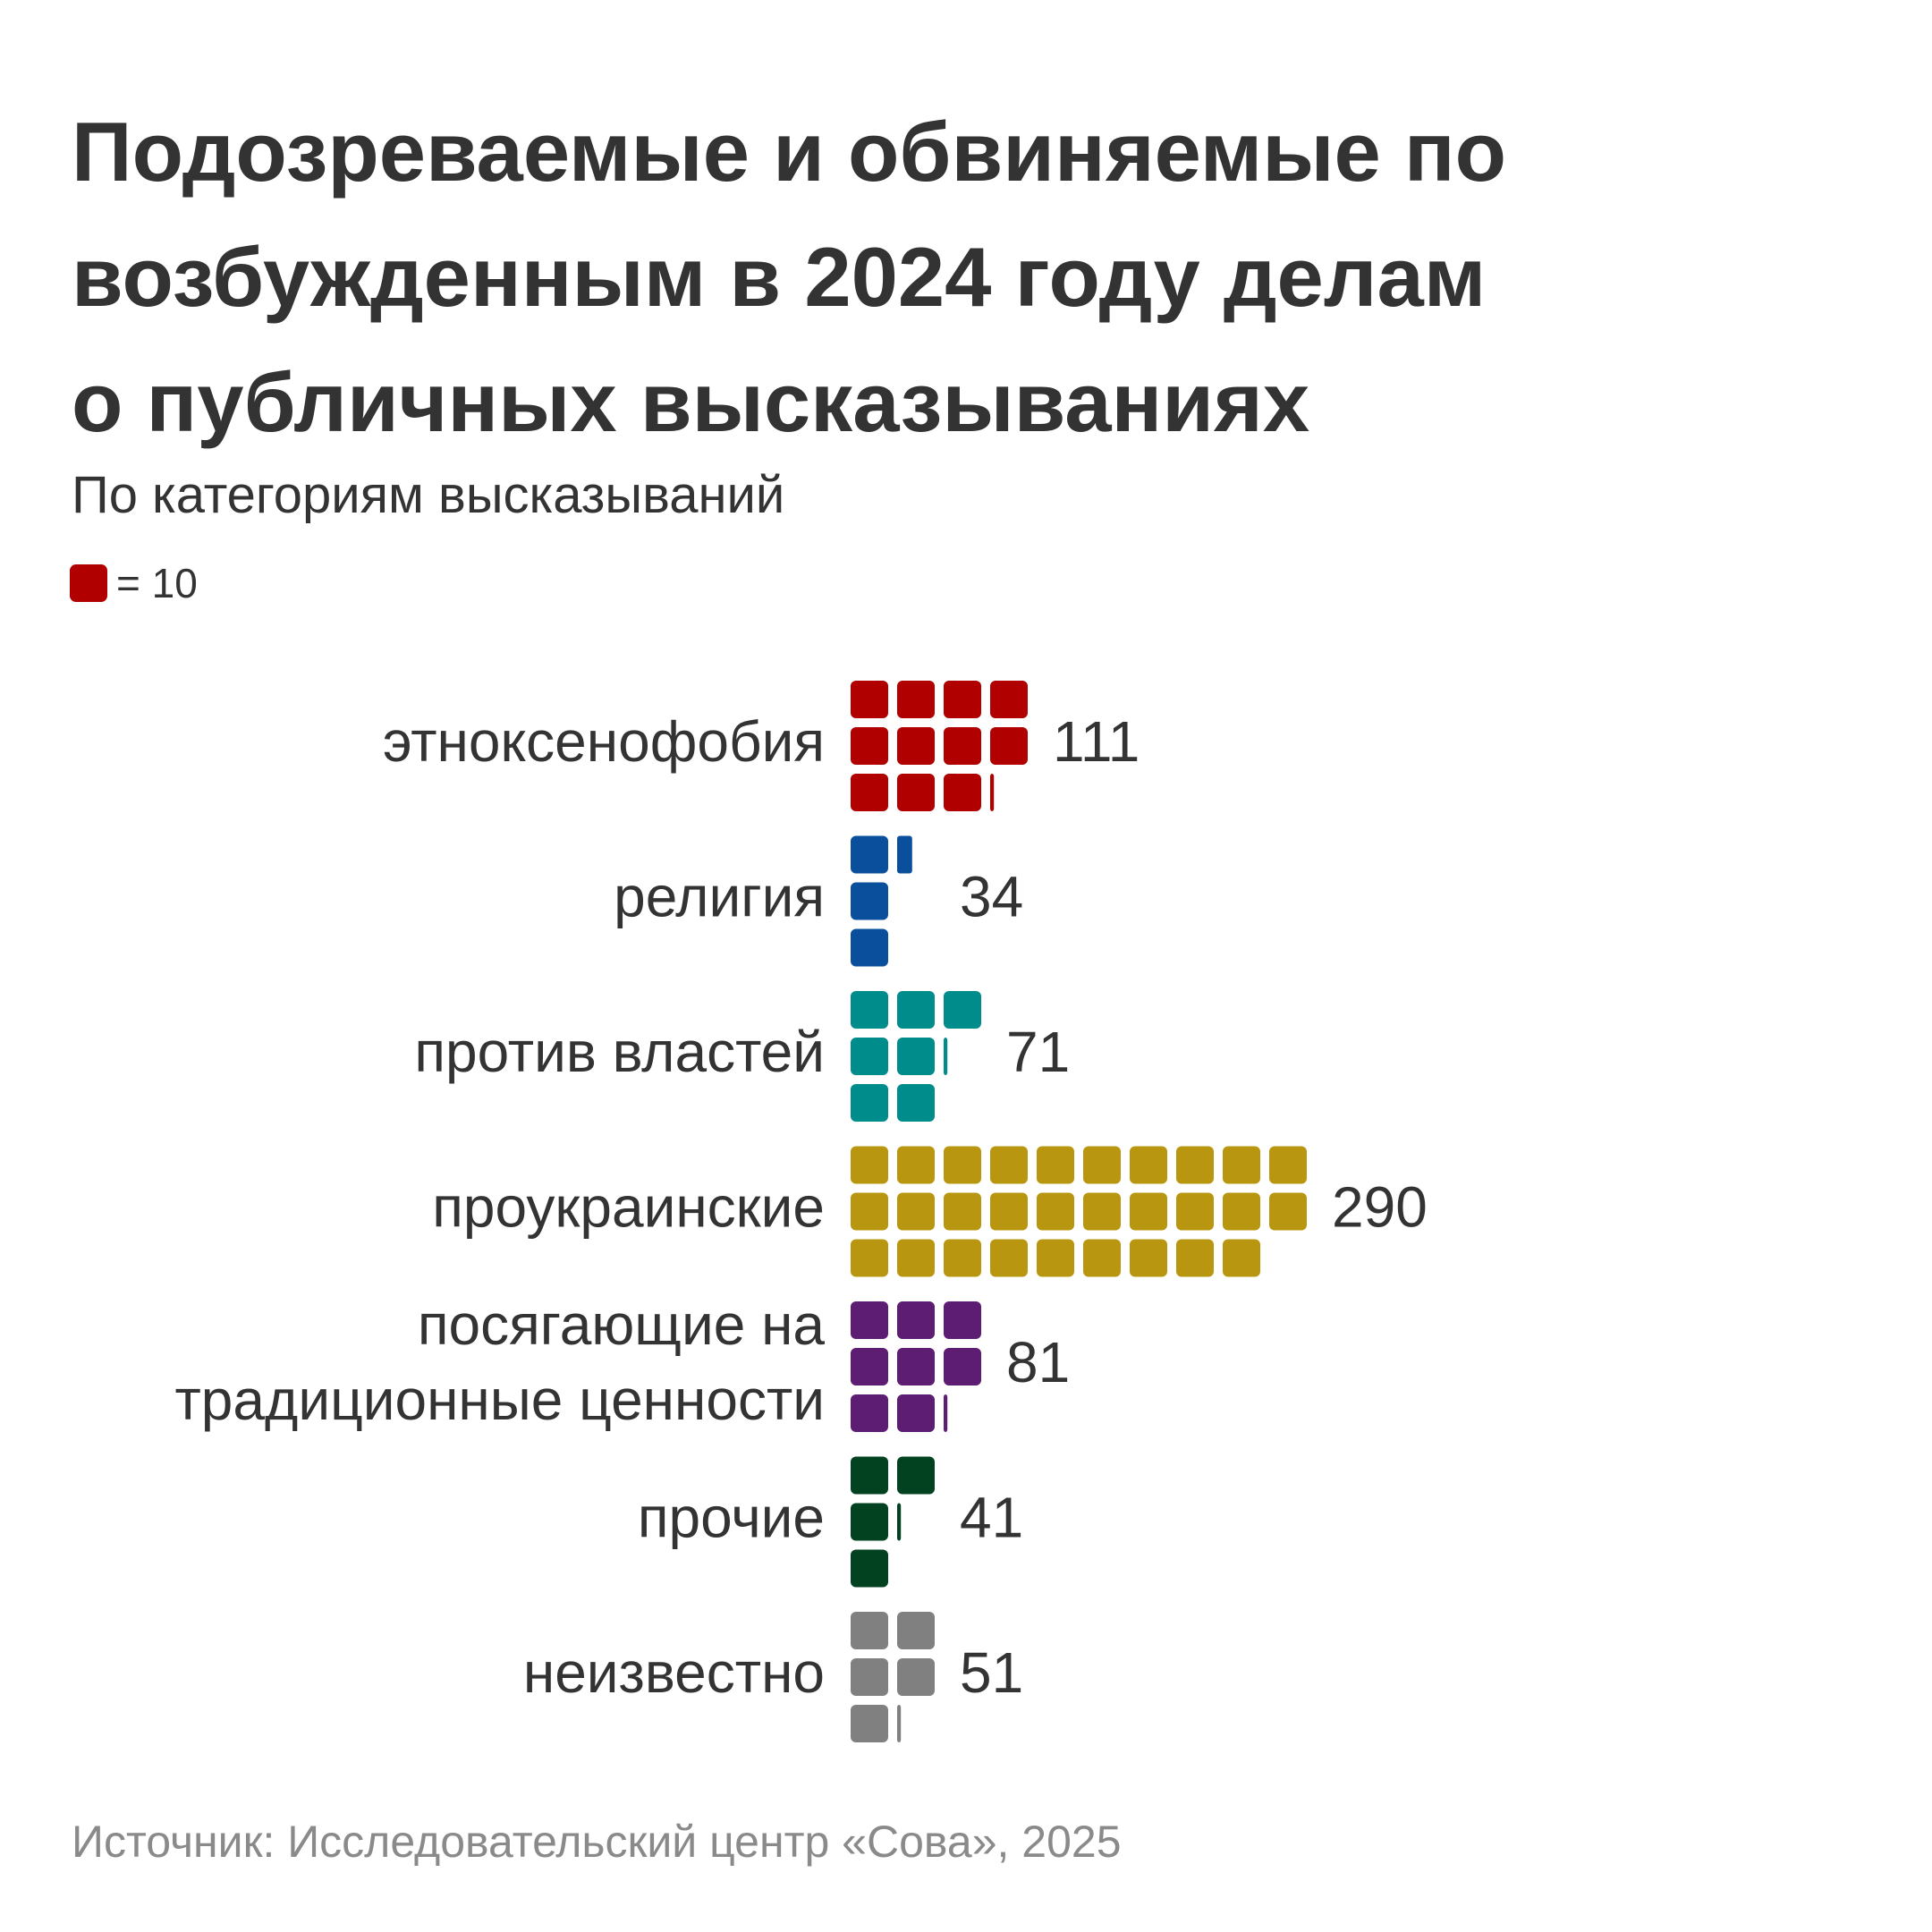 The width and height of the screenshot is (1932, 1932). Describe the element at coordinates (674, 1672) in the screenshot. I see `category-label: неизвестно` at that location.